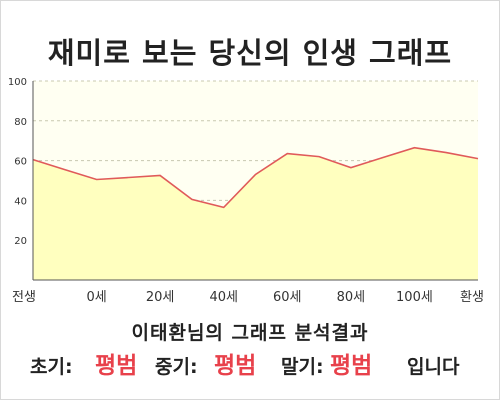 Image resolution: width=500 pixels, height=400 pixels. Describe the element at coordinates (24, 297) in the screenshot. I see `x-tick-label: 전생` at that location.